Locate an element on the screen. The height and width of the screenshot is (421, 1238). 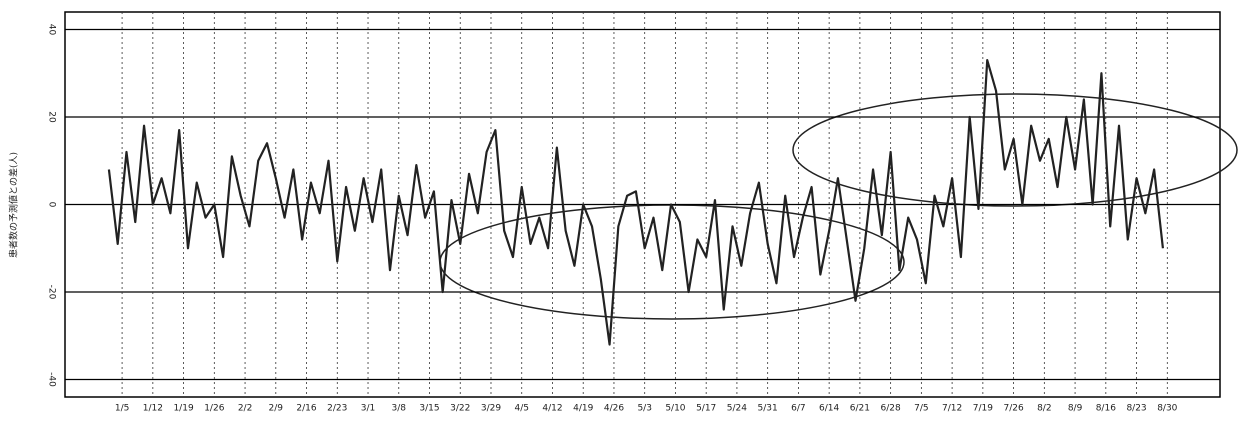
x-tick-label: 3/22 is located at coordinates (460, 409).